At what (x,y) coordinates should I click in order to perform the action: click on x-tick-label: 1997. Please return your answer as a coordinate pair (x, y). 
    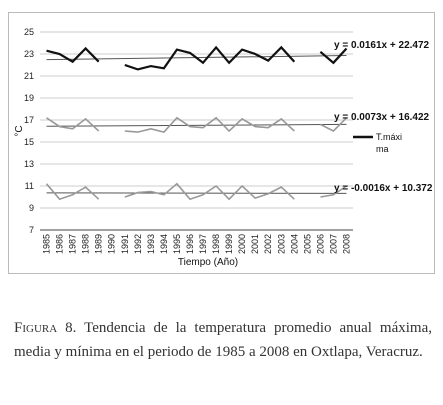
    Looking at the image, I should click on (203, 244).